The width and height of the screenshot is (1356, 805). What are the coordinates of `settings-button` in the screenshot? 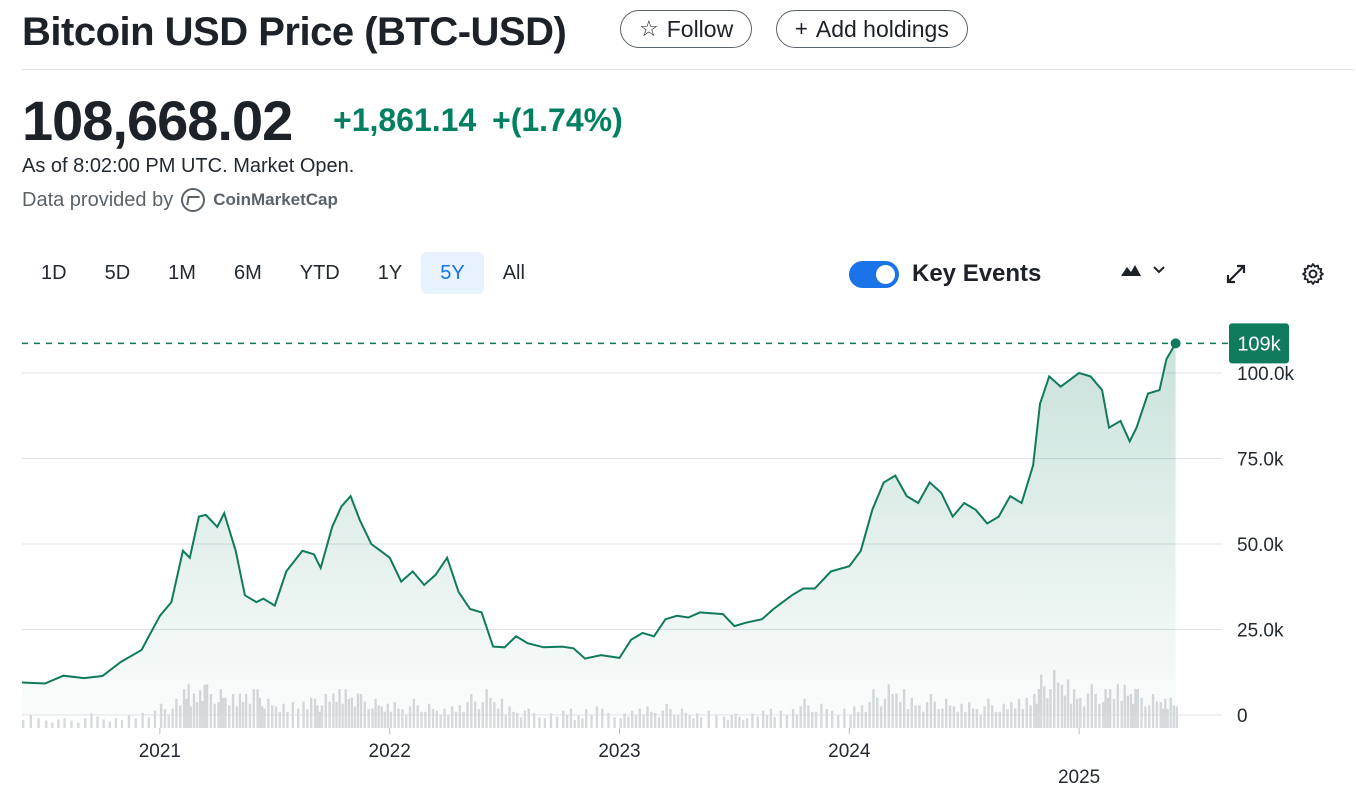 It's located at (1313, 274).